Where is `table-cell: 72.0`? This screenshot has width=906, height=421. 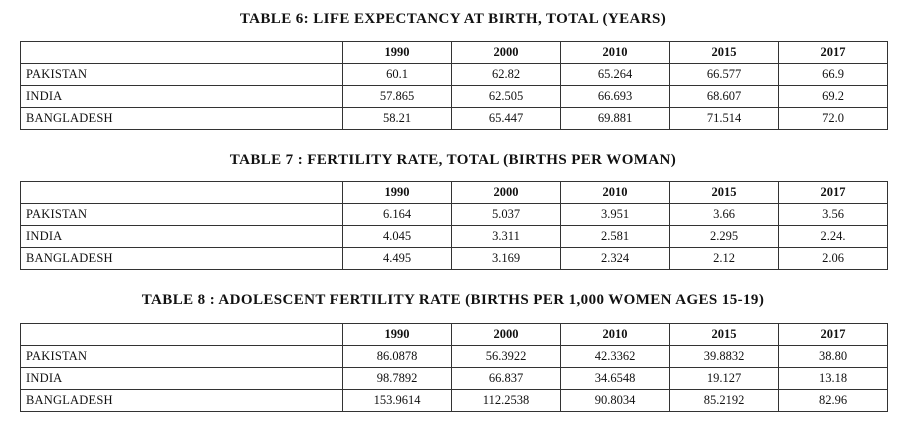
table-cell: 72.0 is located at coordinates (833, 118).